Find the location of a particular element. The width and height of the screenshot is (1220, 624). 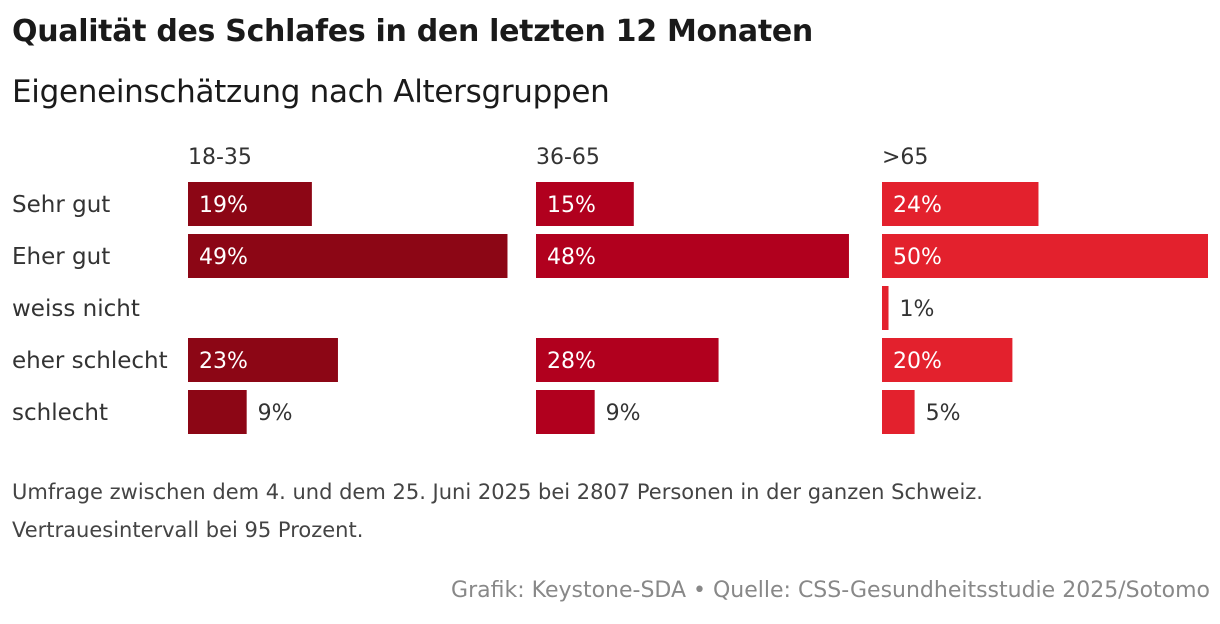

data-label: 1% is located at coordinates (917, 309).